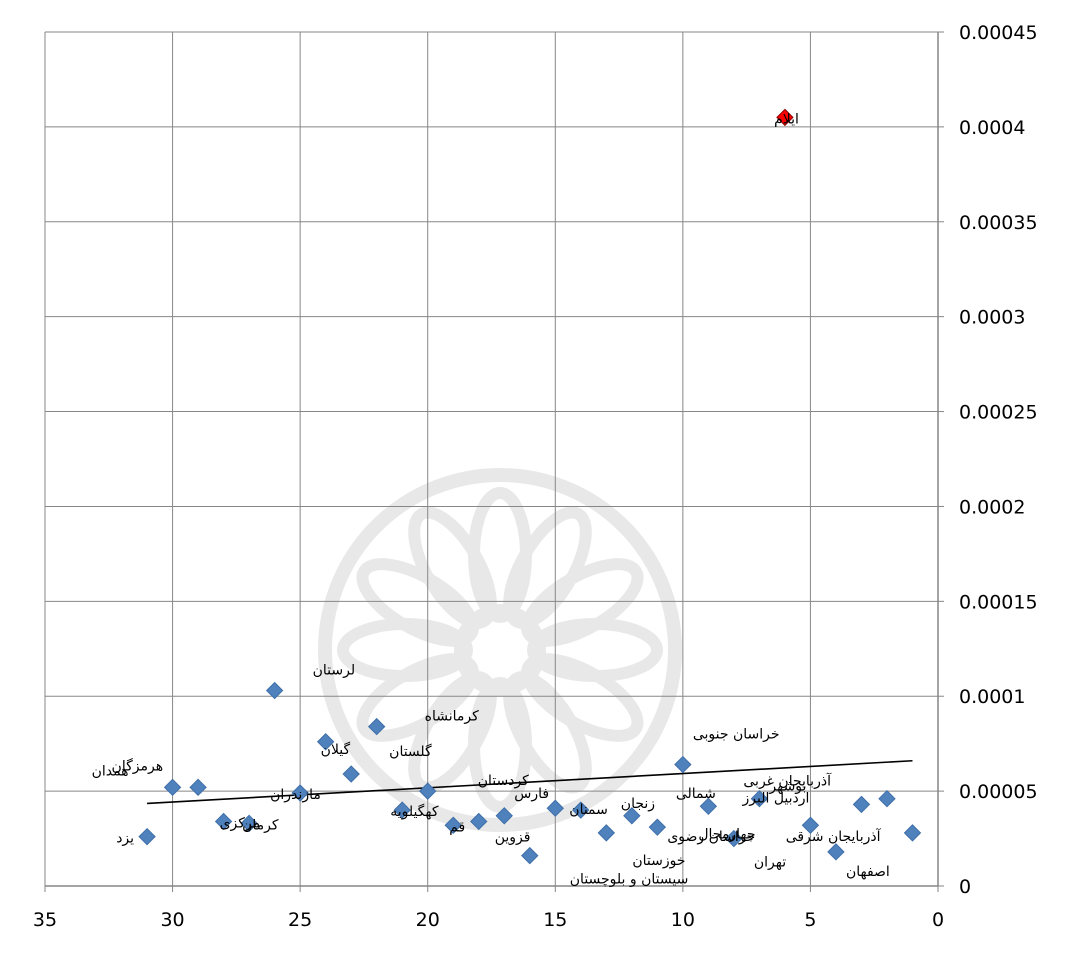 The image size is (1075, 953). I want to click on point-label: گلستان, so click(410, 751).